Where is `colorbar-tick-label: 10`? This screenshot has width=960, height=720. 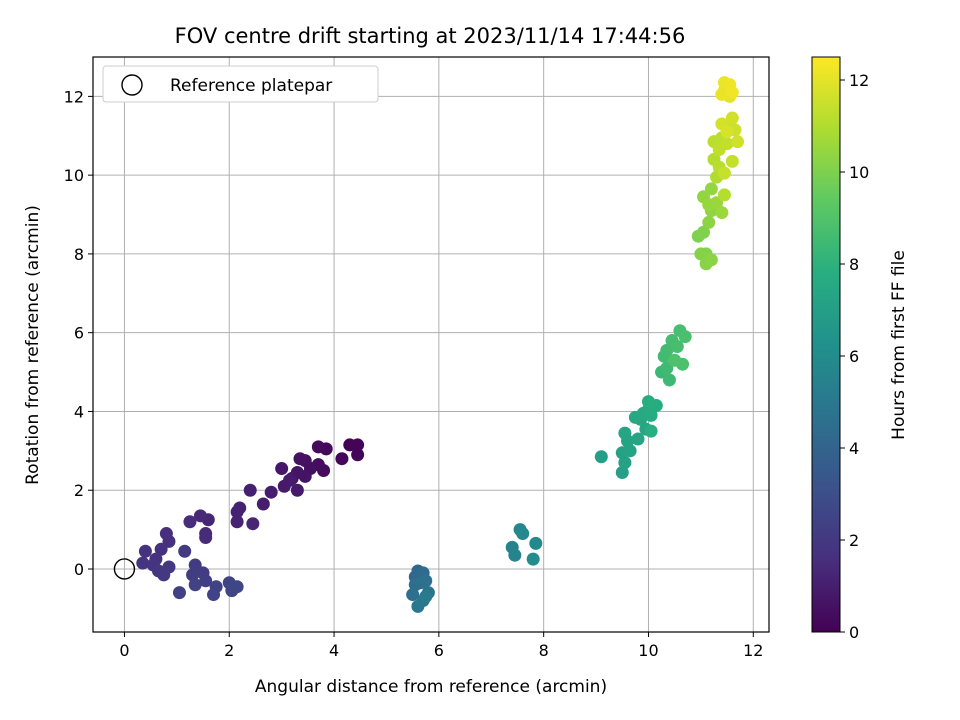 colorbar-tick-label: 10 is located at coordinates (859, 172).